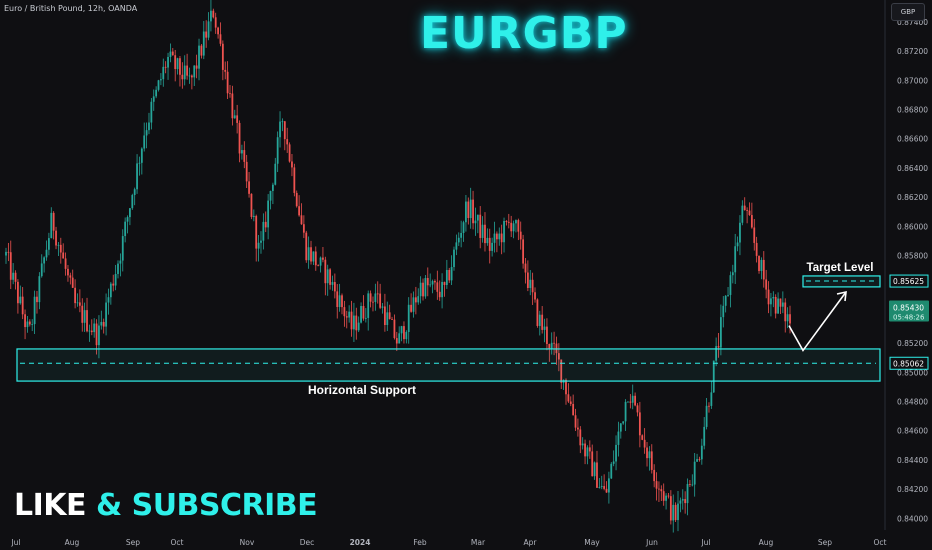 This screenshot has height=550, width=932. I want to click on y-tick-label: 0.87400, so click(912, 22).